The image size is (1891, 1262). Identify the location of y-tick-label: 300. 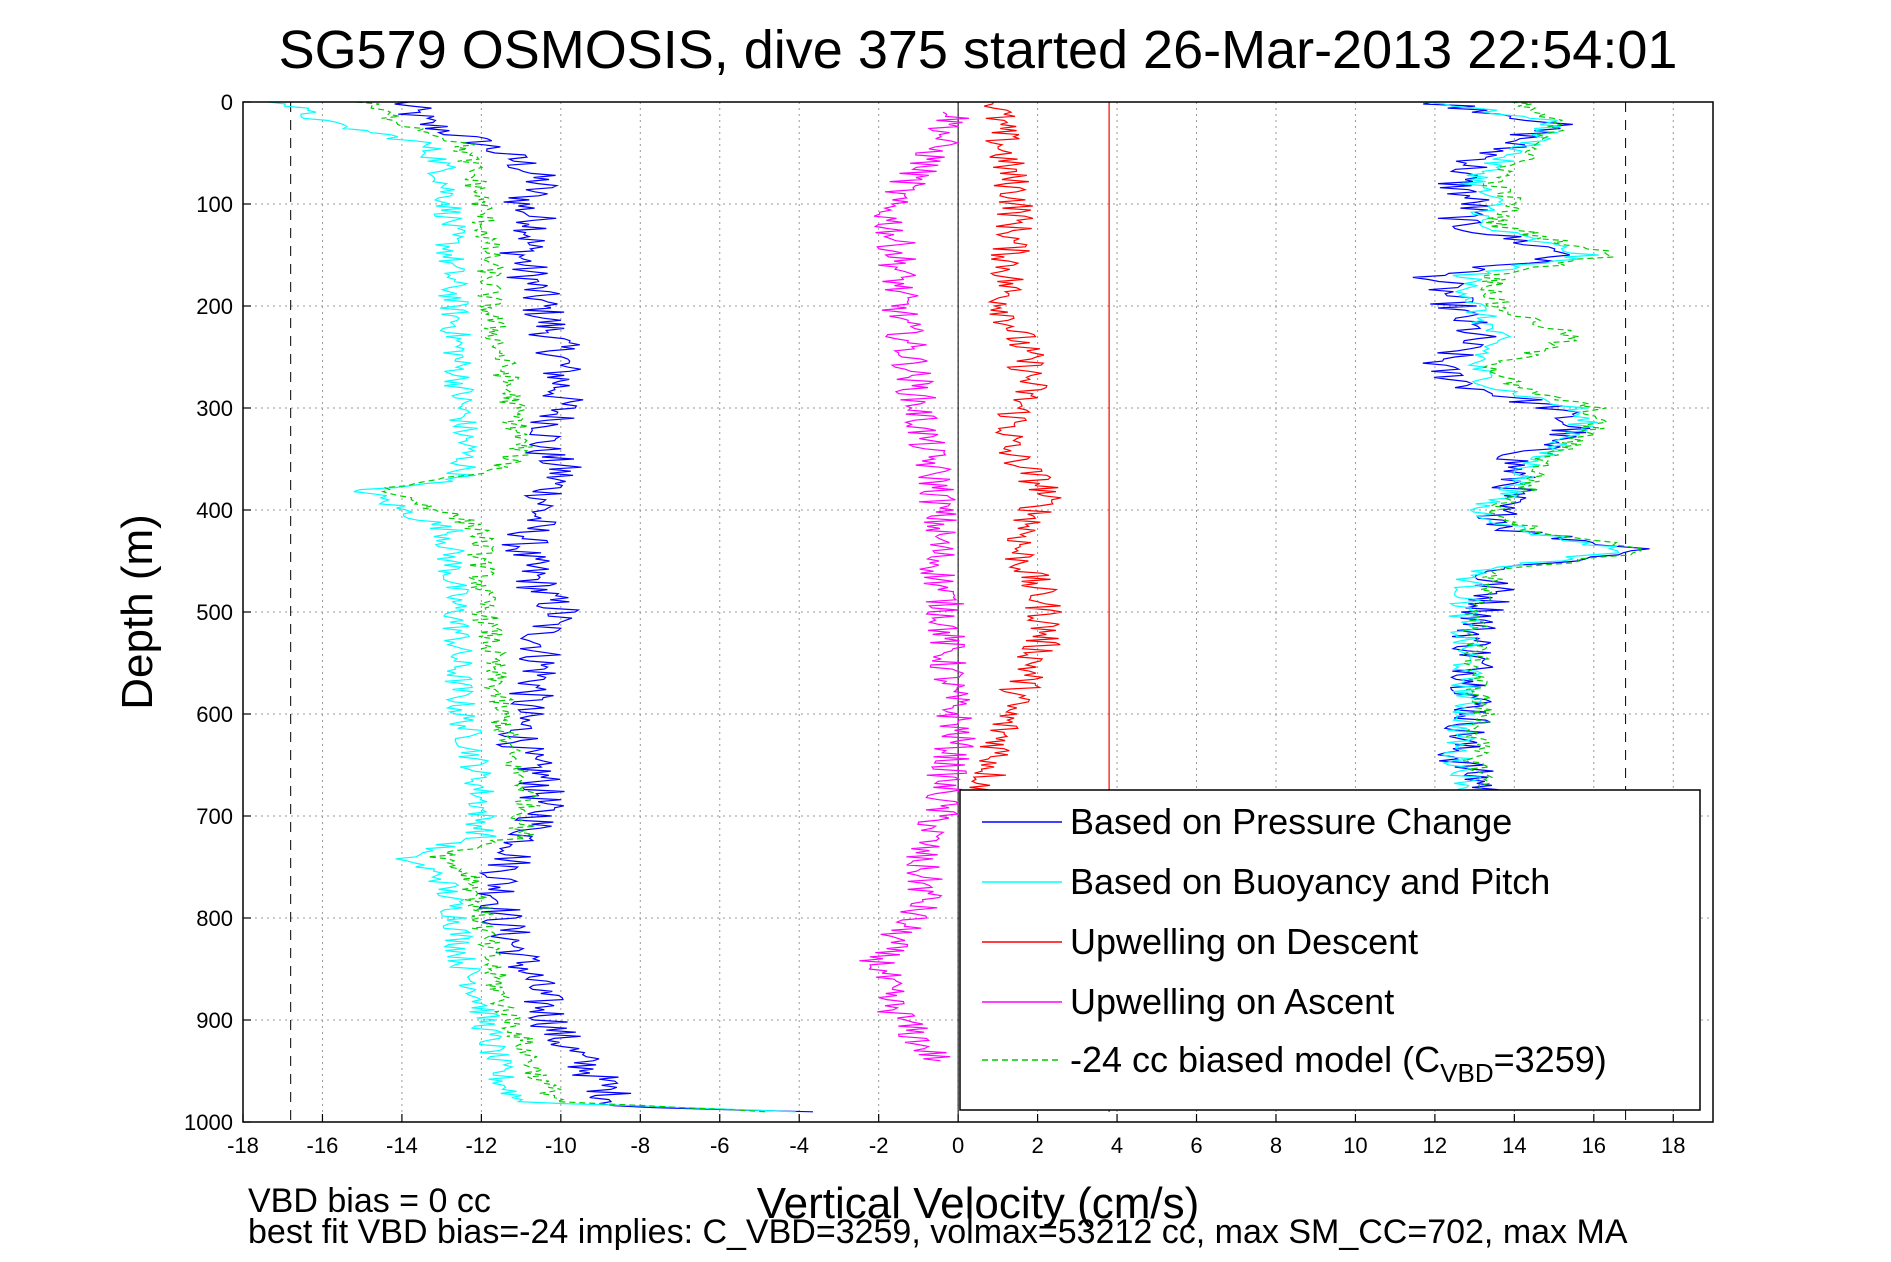
(214, 408).